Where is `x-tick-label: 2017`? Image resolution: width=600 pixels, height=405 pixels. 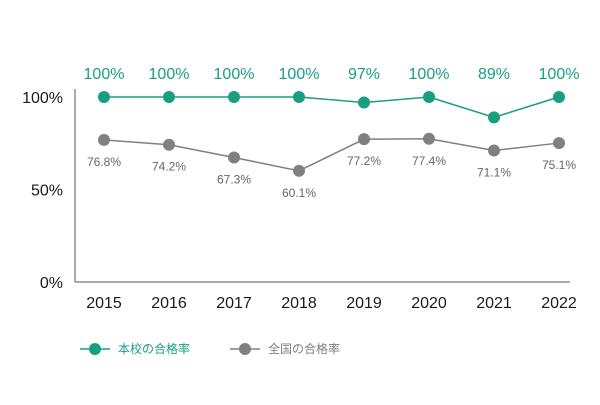
x-tick-label: 2017 is located at coordinates (234, 303).